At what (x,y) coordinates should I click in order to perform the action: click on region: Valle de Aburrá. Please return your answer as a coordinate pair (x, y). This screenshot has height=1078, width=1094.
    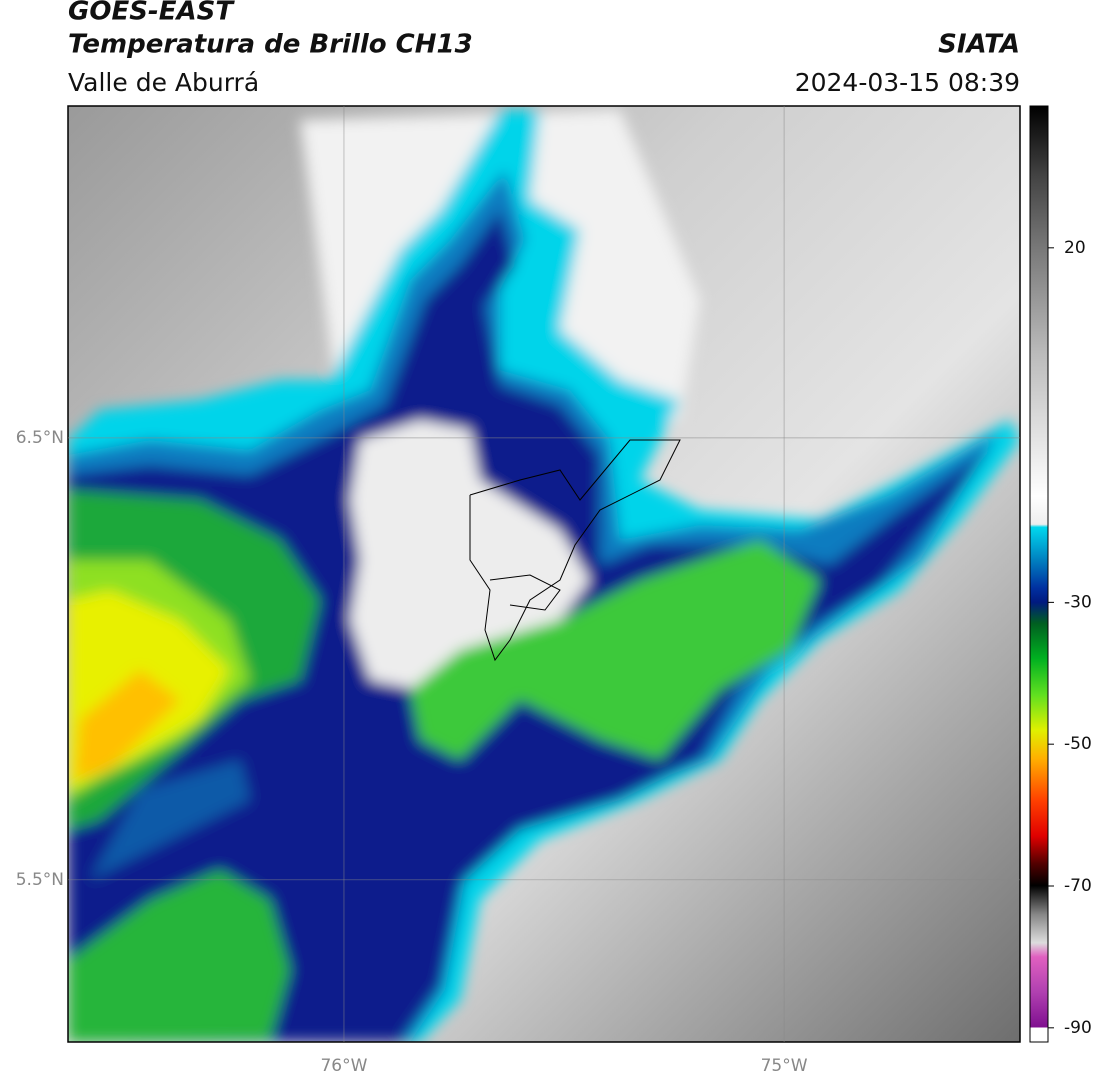
    Looking at the image, I should click on (163, 82).